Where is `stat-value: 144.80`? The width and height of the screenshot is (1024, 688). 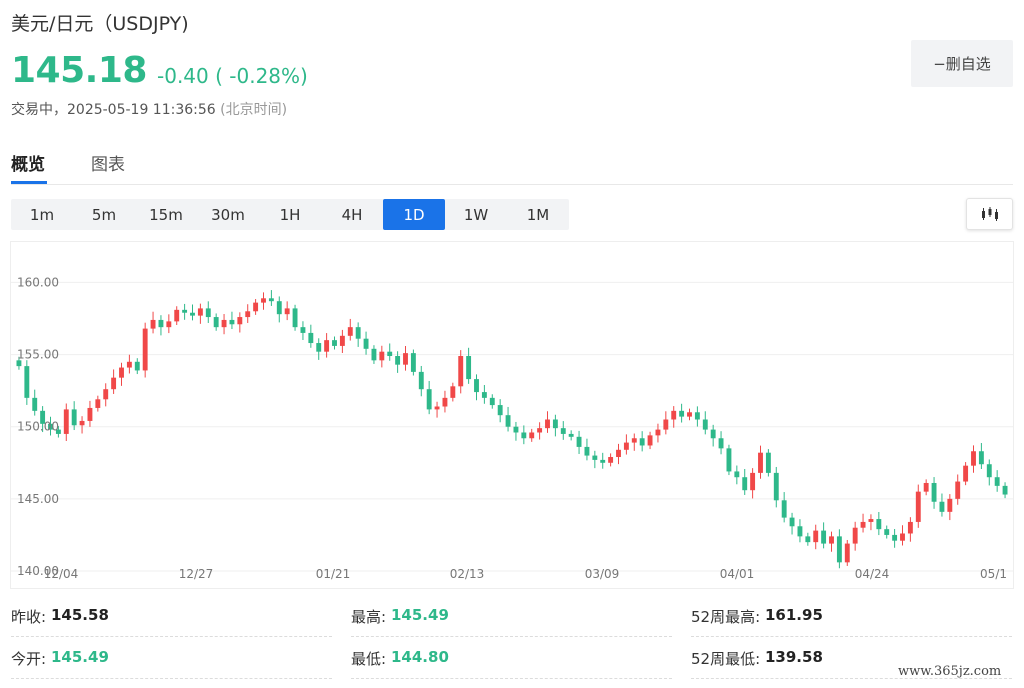
stat-value: 144.80 is located at coordinates (420, 657).